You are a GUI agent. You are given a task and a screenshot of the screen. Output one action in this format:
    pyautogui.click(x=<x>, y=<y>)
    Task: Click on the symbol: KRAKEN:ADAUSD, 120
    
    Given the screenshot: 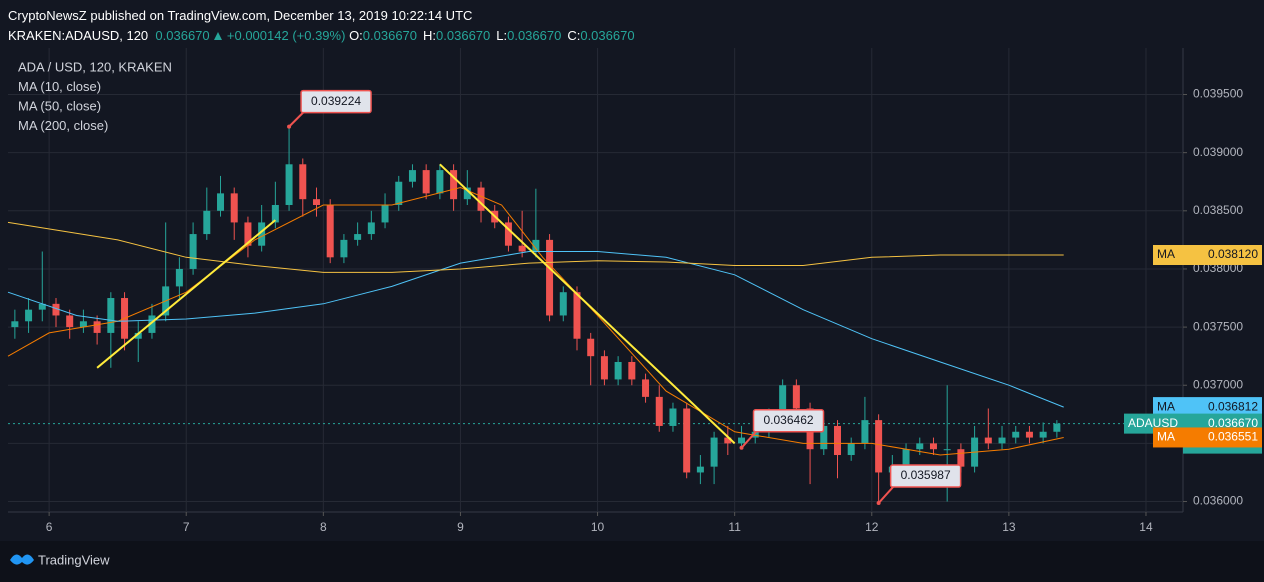 What is the action you would take?
    pyautogui.click(x=78, y=35)
    